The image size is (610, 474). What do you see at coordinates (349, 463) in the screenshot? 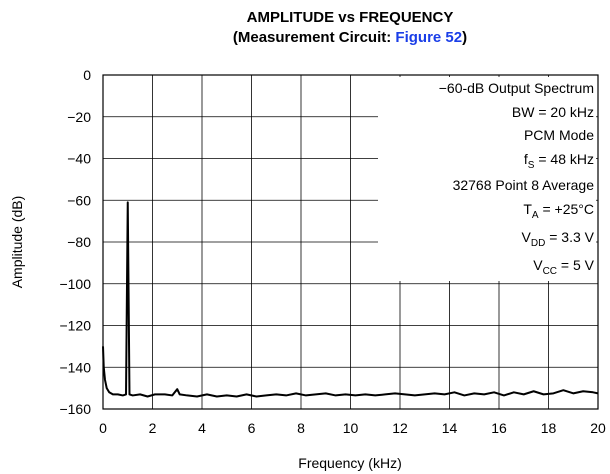
I see `x-axis-label: Frequency (kHz)` at bounding box center [349, 463].